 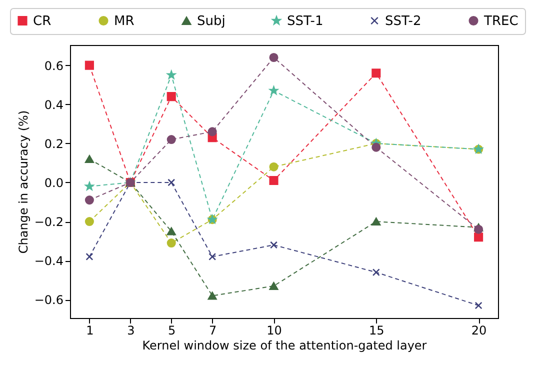 I want to click on x-tick-label: 20, so click(x=479, y=331).